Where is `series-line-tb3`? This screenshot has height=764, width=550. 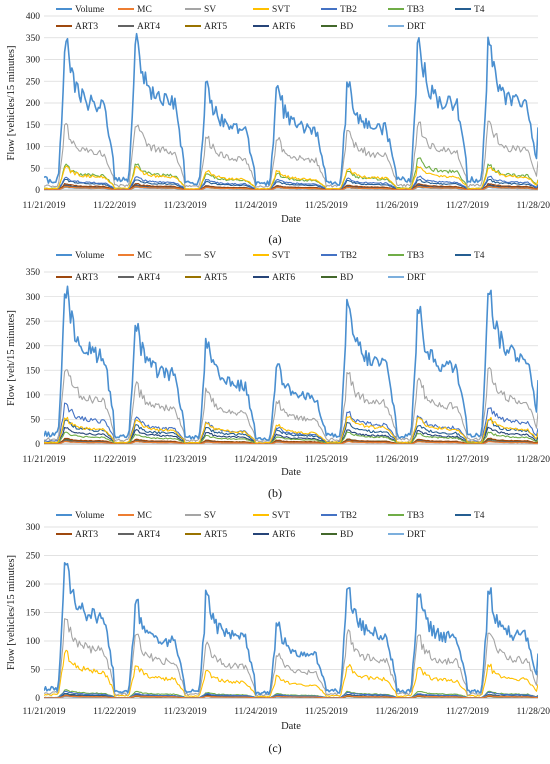
series-line-tb3 is located at coordinates (291, 437).